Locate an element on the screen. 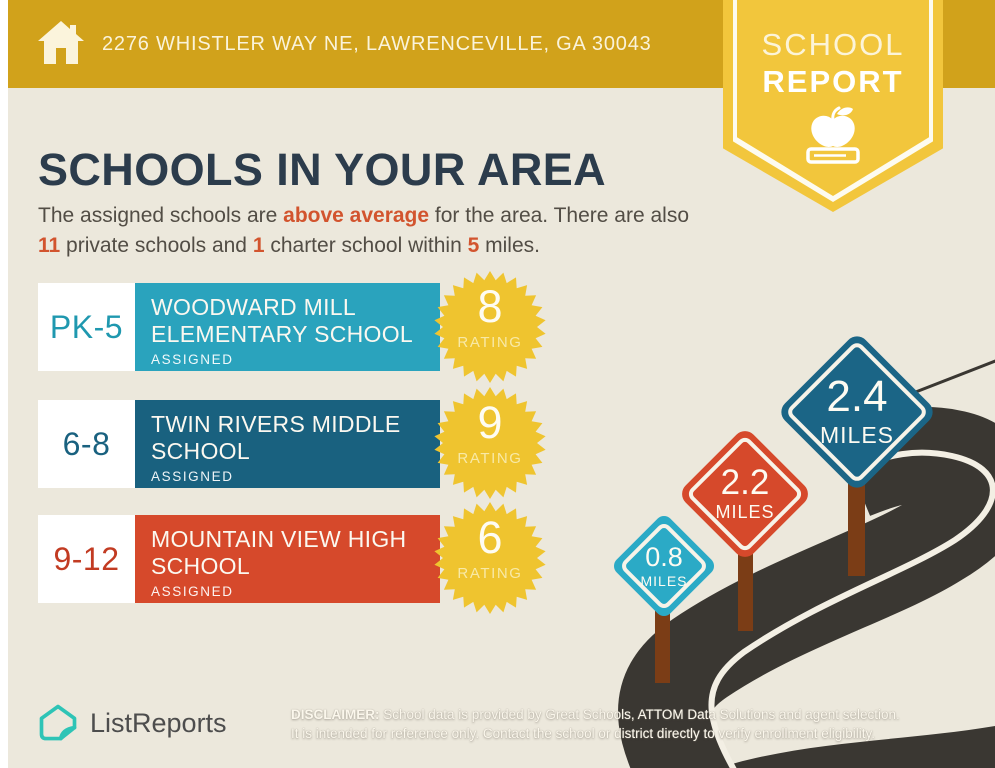  rating-starburst-high: 6 RATING is located at coordinates (490, 558).